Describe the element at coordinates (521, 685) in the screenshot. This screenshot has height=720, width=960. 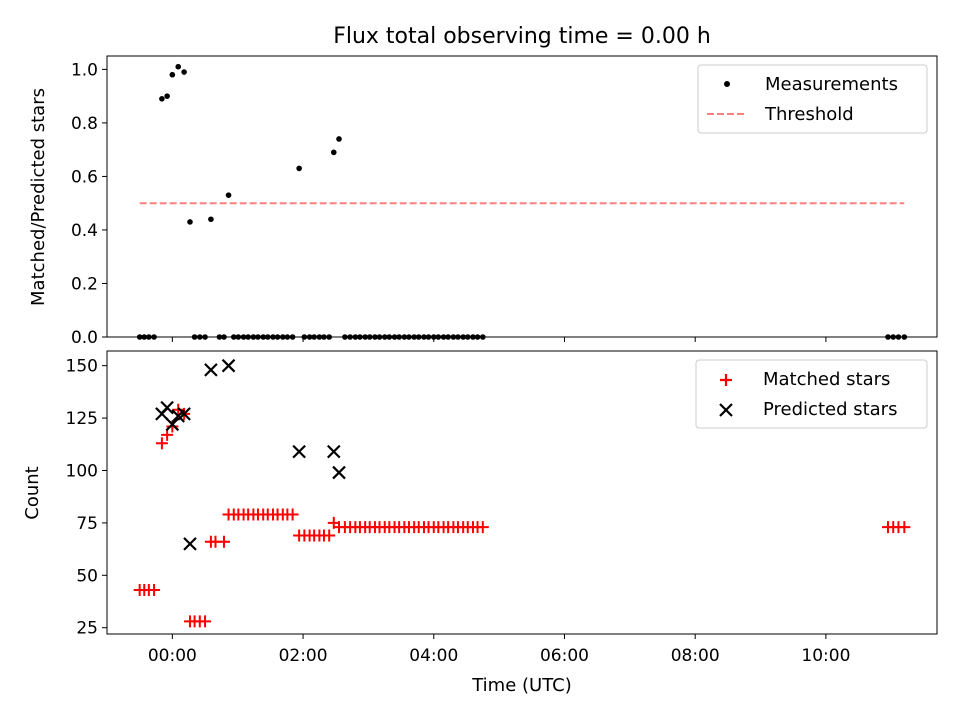
I see `x-axis-label: Time (UTC)` at that location.